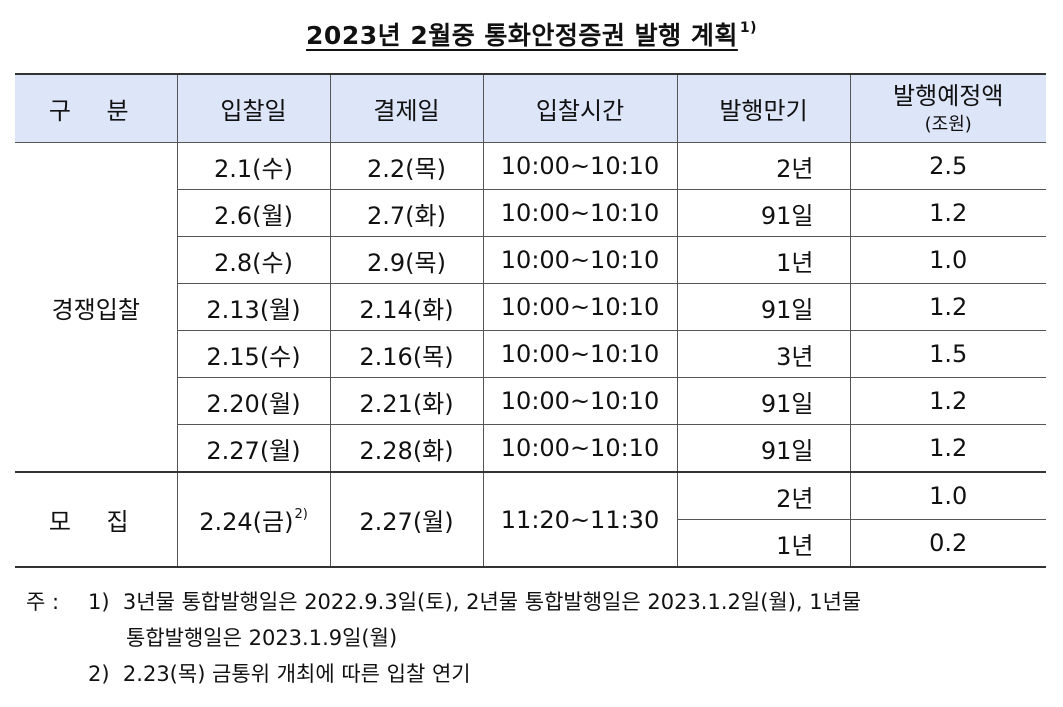 The height and width of the screenshot is (707, 1063). What do you see at coordinates (947, 354) in the screenshot?
I see `amount-cell: 1.5` at bounding box center [947, 354].